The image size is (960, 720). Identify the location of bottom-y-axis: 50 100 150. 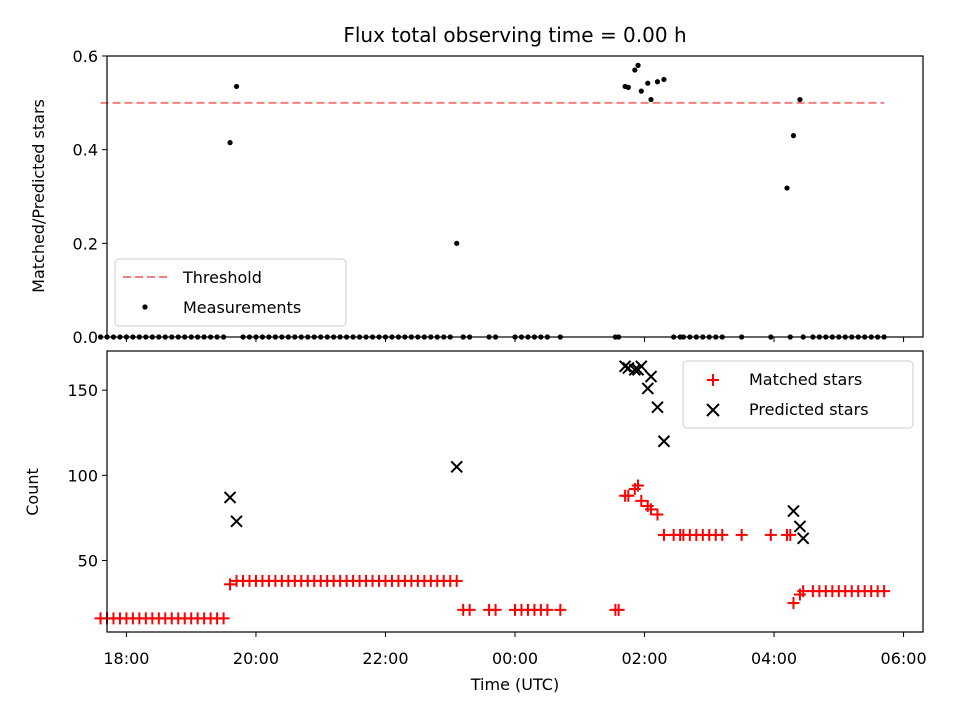
(87, 475).